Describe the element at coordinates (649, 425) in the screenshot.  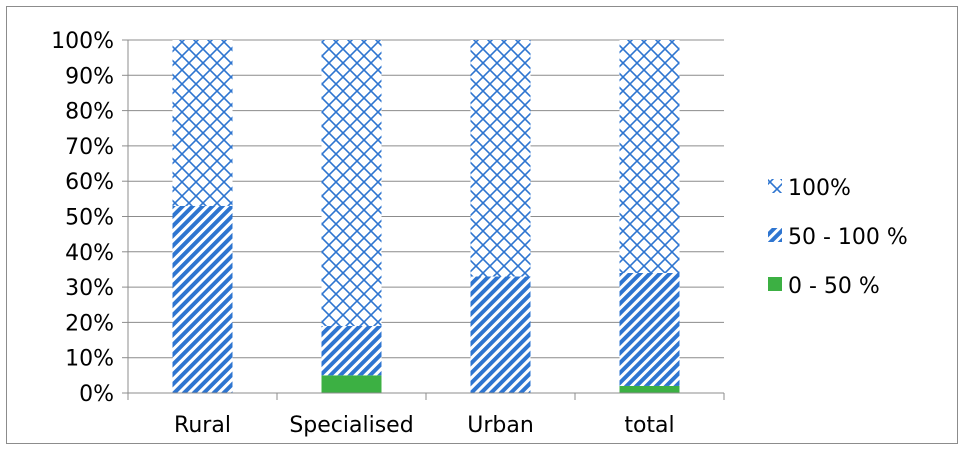
I see `x-tick-label: total` at that location.